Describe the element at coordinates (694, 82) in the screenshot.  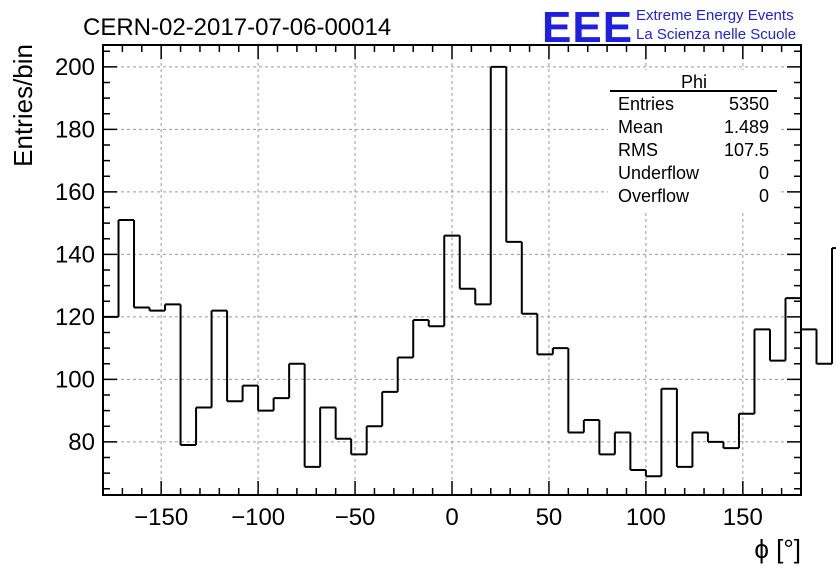
I see `stats-title: Phi` at that location.